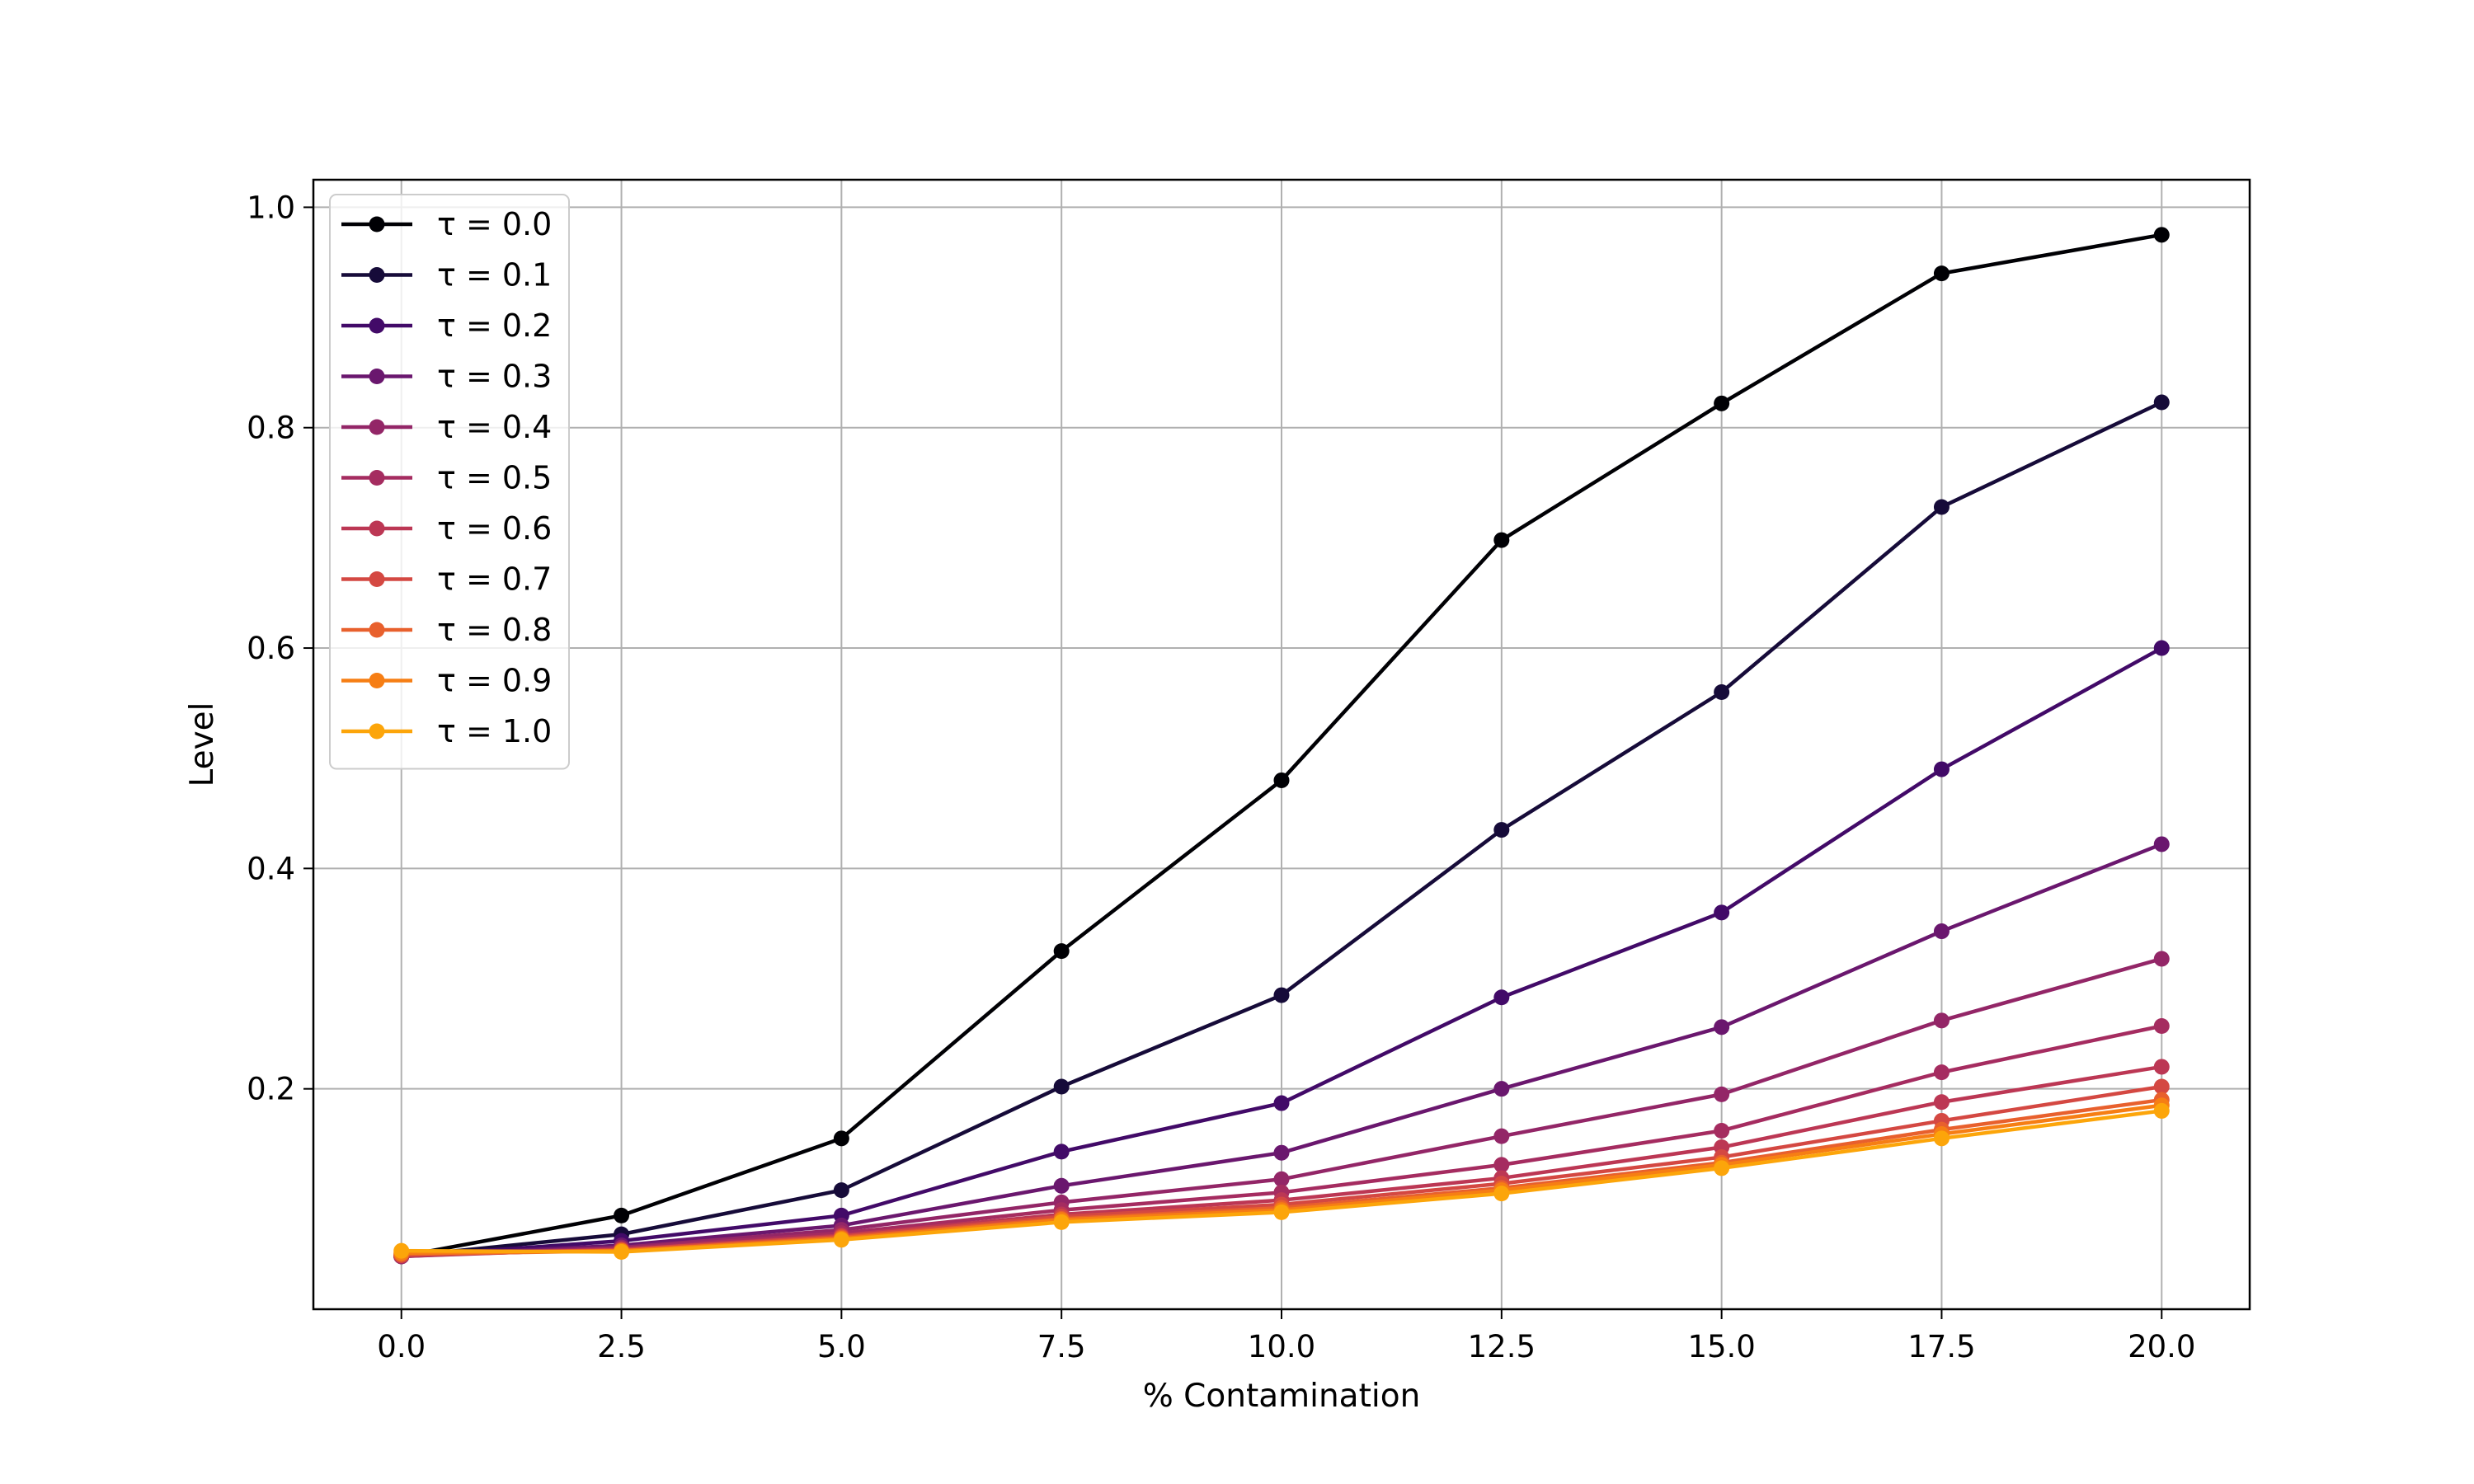  What do you see at coordinates (1281, 1346) in the screenshot?
I see `x-tick-label: 10.0` at bounding box center [1281, 1346].